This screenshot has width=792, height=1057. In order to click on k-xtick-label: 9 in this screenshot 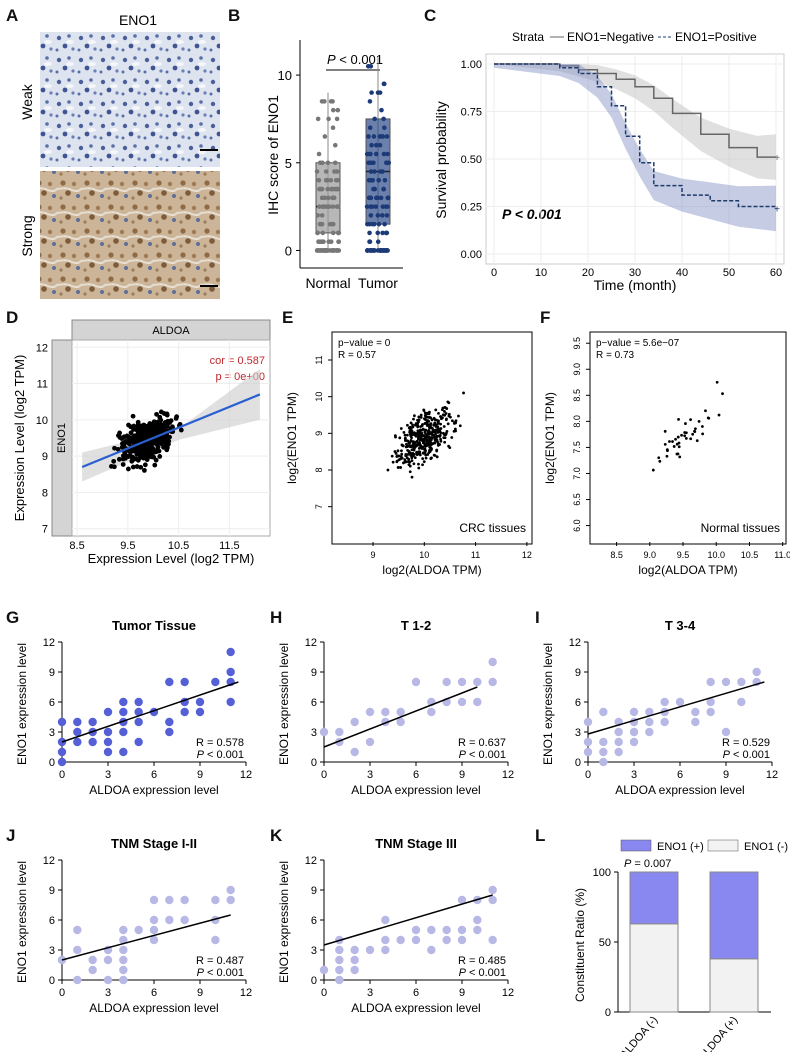, I will do `click(462, 993)`.